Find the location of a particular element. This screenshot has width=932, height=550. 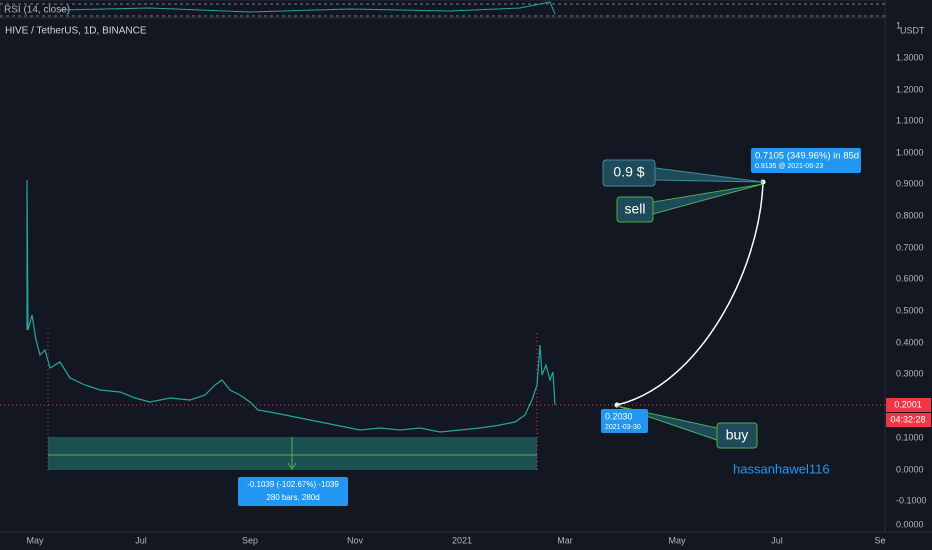

target-label is located at coordinates (806, 160).